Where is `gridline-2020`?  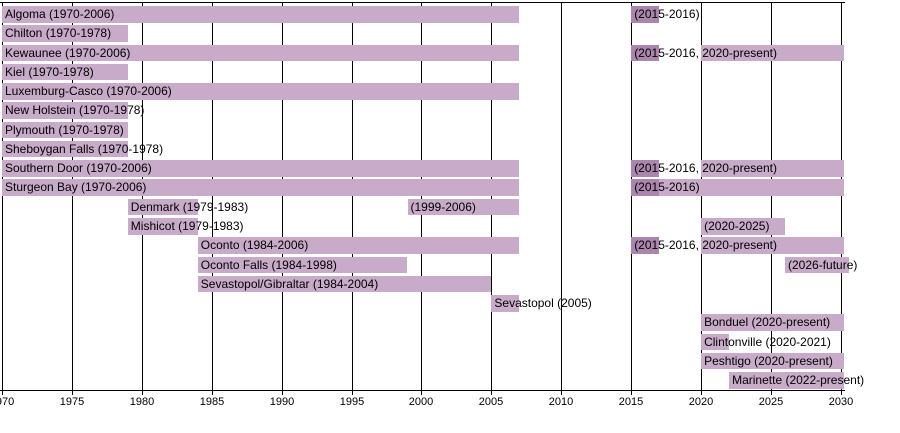 gridline-2020 is located at coordinates (701, 198).